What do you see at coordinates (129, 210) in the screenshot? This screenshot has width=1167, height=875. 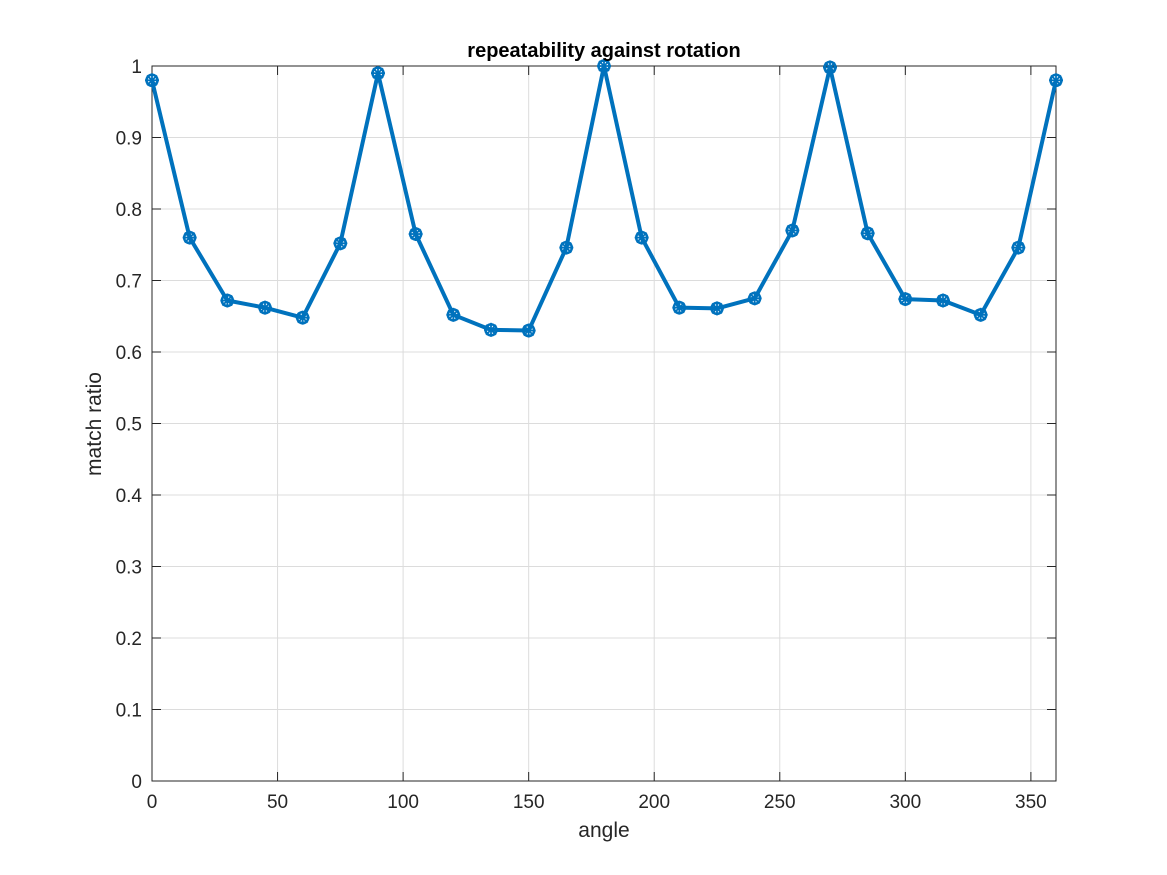 I see `y-tick-label: 0.8` at bounding box center [129, 210].